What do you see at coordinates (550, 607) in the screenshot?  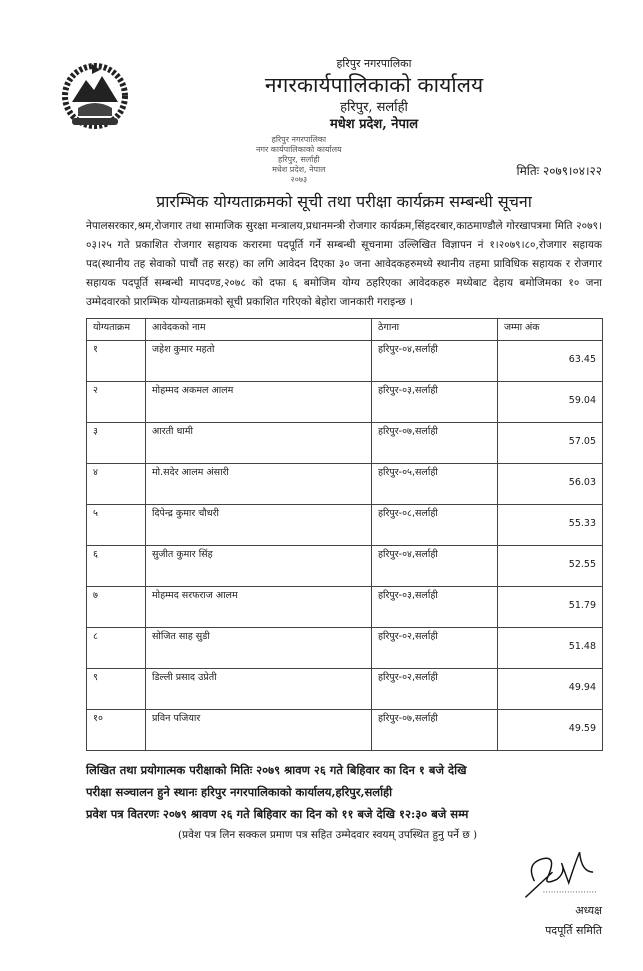 I see `score-cell: 51.79` at bounding box center [550, 607].